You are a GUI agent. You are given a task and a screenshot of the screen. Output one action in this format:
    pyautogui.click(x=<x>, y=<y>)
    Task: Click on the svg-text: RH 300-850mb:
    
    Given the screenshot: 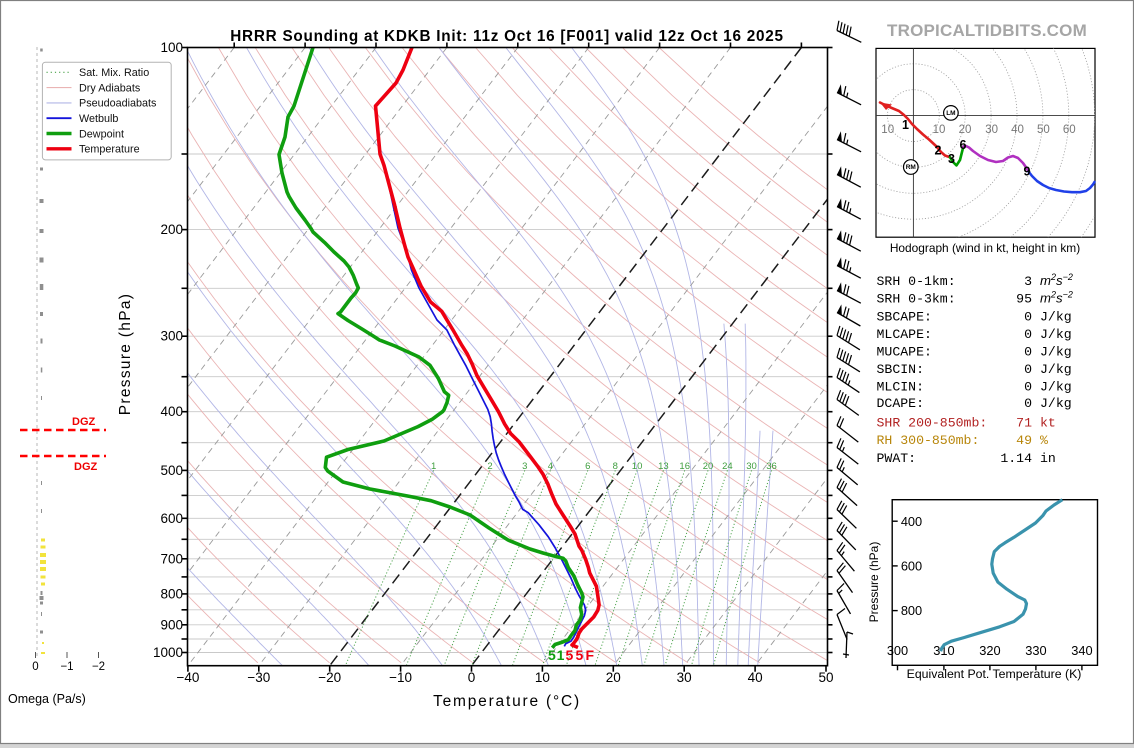 What is the action you would take?
    pyautogui.click(x=928, y=440)
    